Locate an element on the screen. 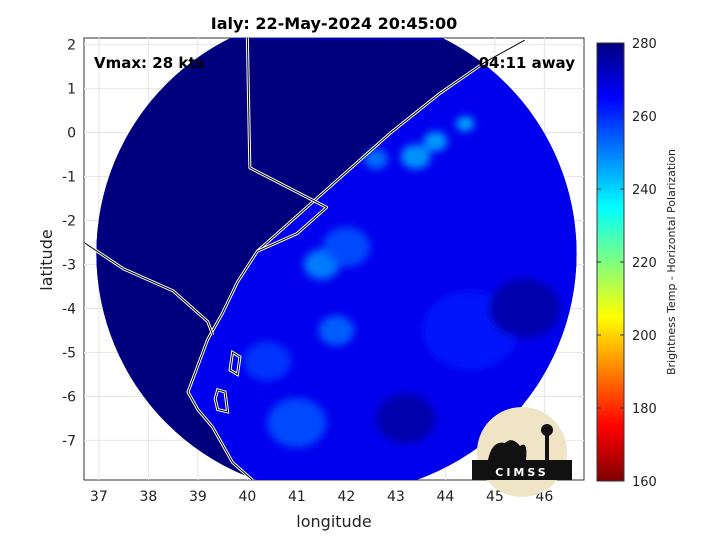 This screenshot has height=540, width=720. colorbar-tick-label: 220 is located at coordinates (644, 263).